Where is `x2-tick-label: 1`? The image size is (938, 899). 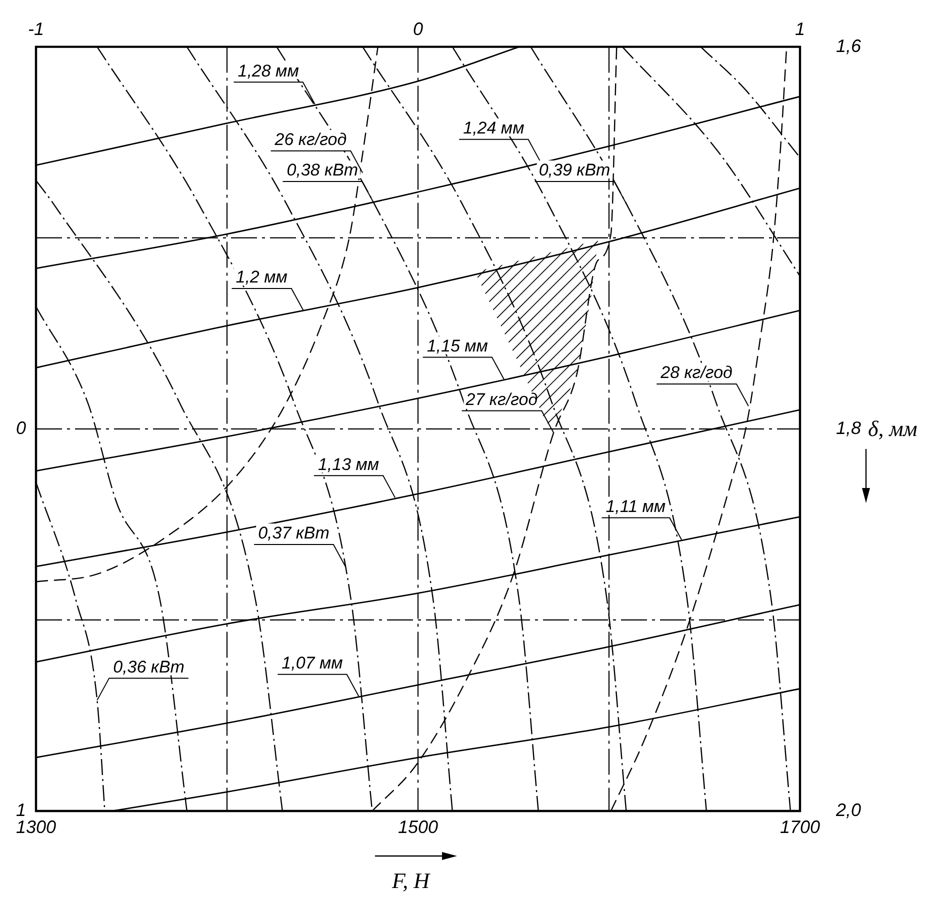
x2-tick-label: 1 is located at coordinates (800, 29).